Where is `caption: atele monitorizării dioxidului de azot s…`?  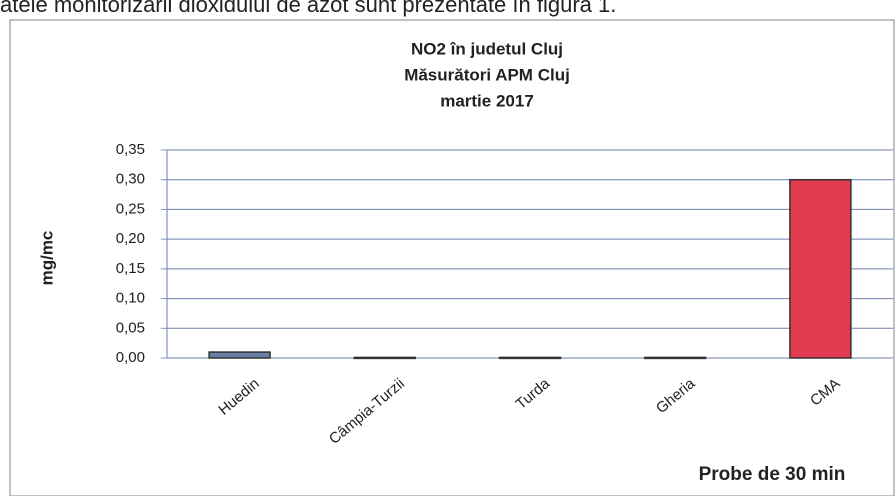 caption: atele monitorizării dioxidului de azot s… is located at coordinates (308, 8).